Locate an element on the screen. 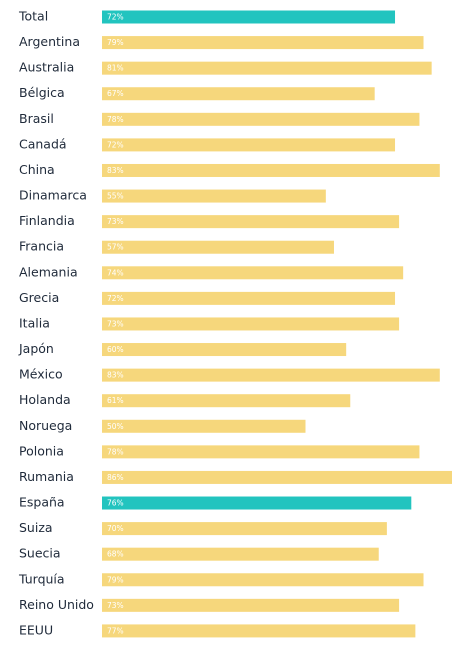 Image resolution: width=471 pixels, height=655 pixels. category-label: Suecia is located at coordinates (40, 553).